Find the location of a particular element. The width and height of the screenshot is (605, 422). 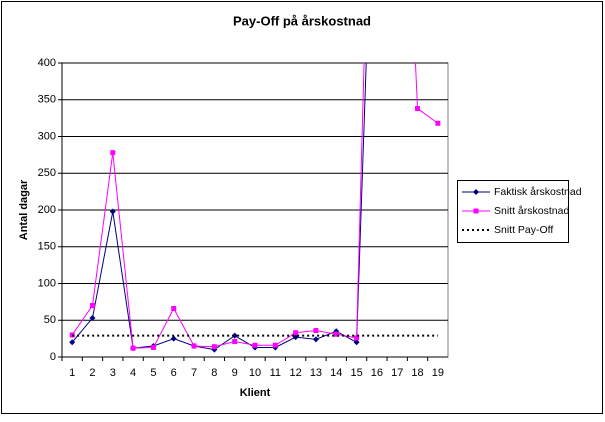

x-tick-label: 6 is located at coordinates (174, 373).